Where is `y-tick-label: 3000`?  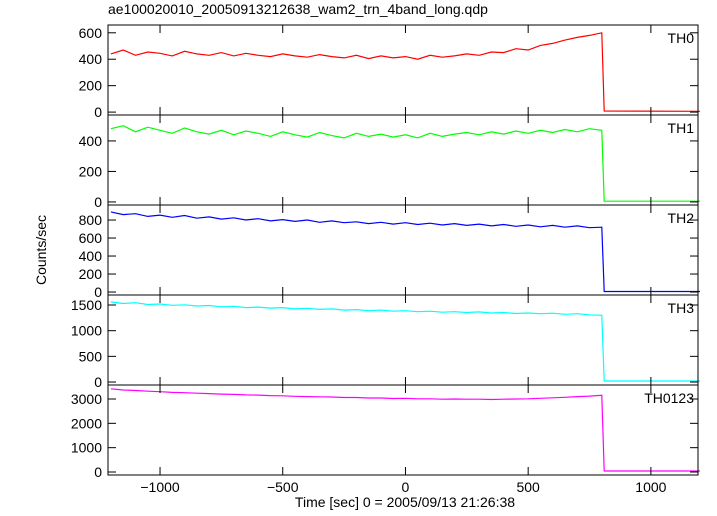 y-tick-label: 3000 is located at coordinates (86, 399).